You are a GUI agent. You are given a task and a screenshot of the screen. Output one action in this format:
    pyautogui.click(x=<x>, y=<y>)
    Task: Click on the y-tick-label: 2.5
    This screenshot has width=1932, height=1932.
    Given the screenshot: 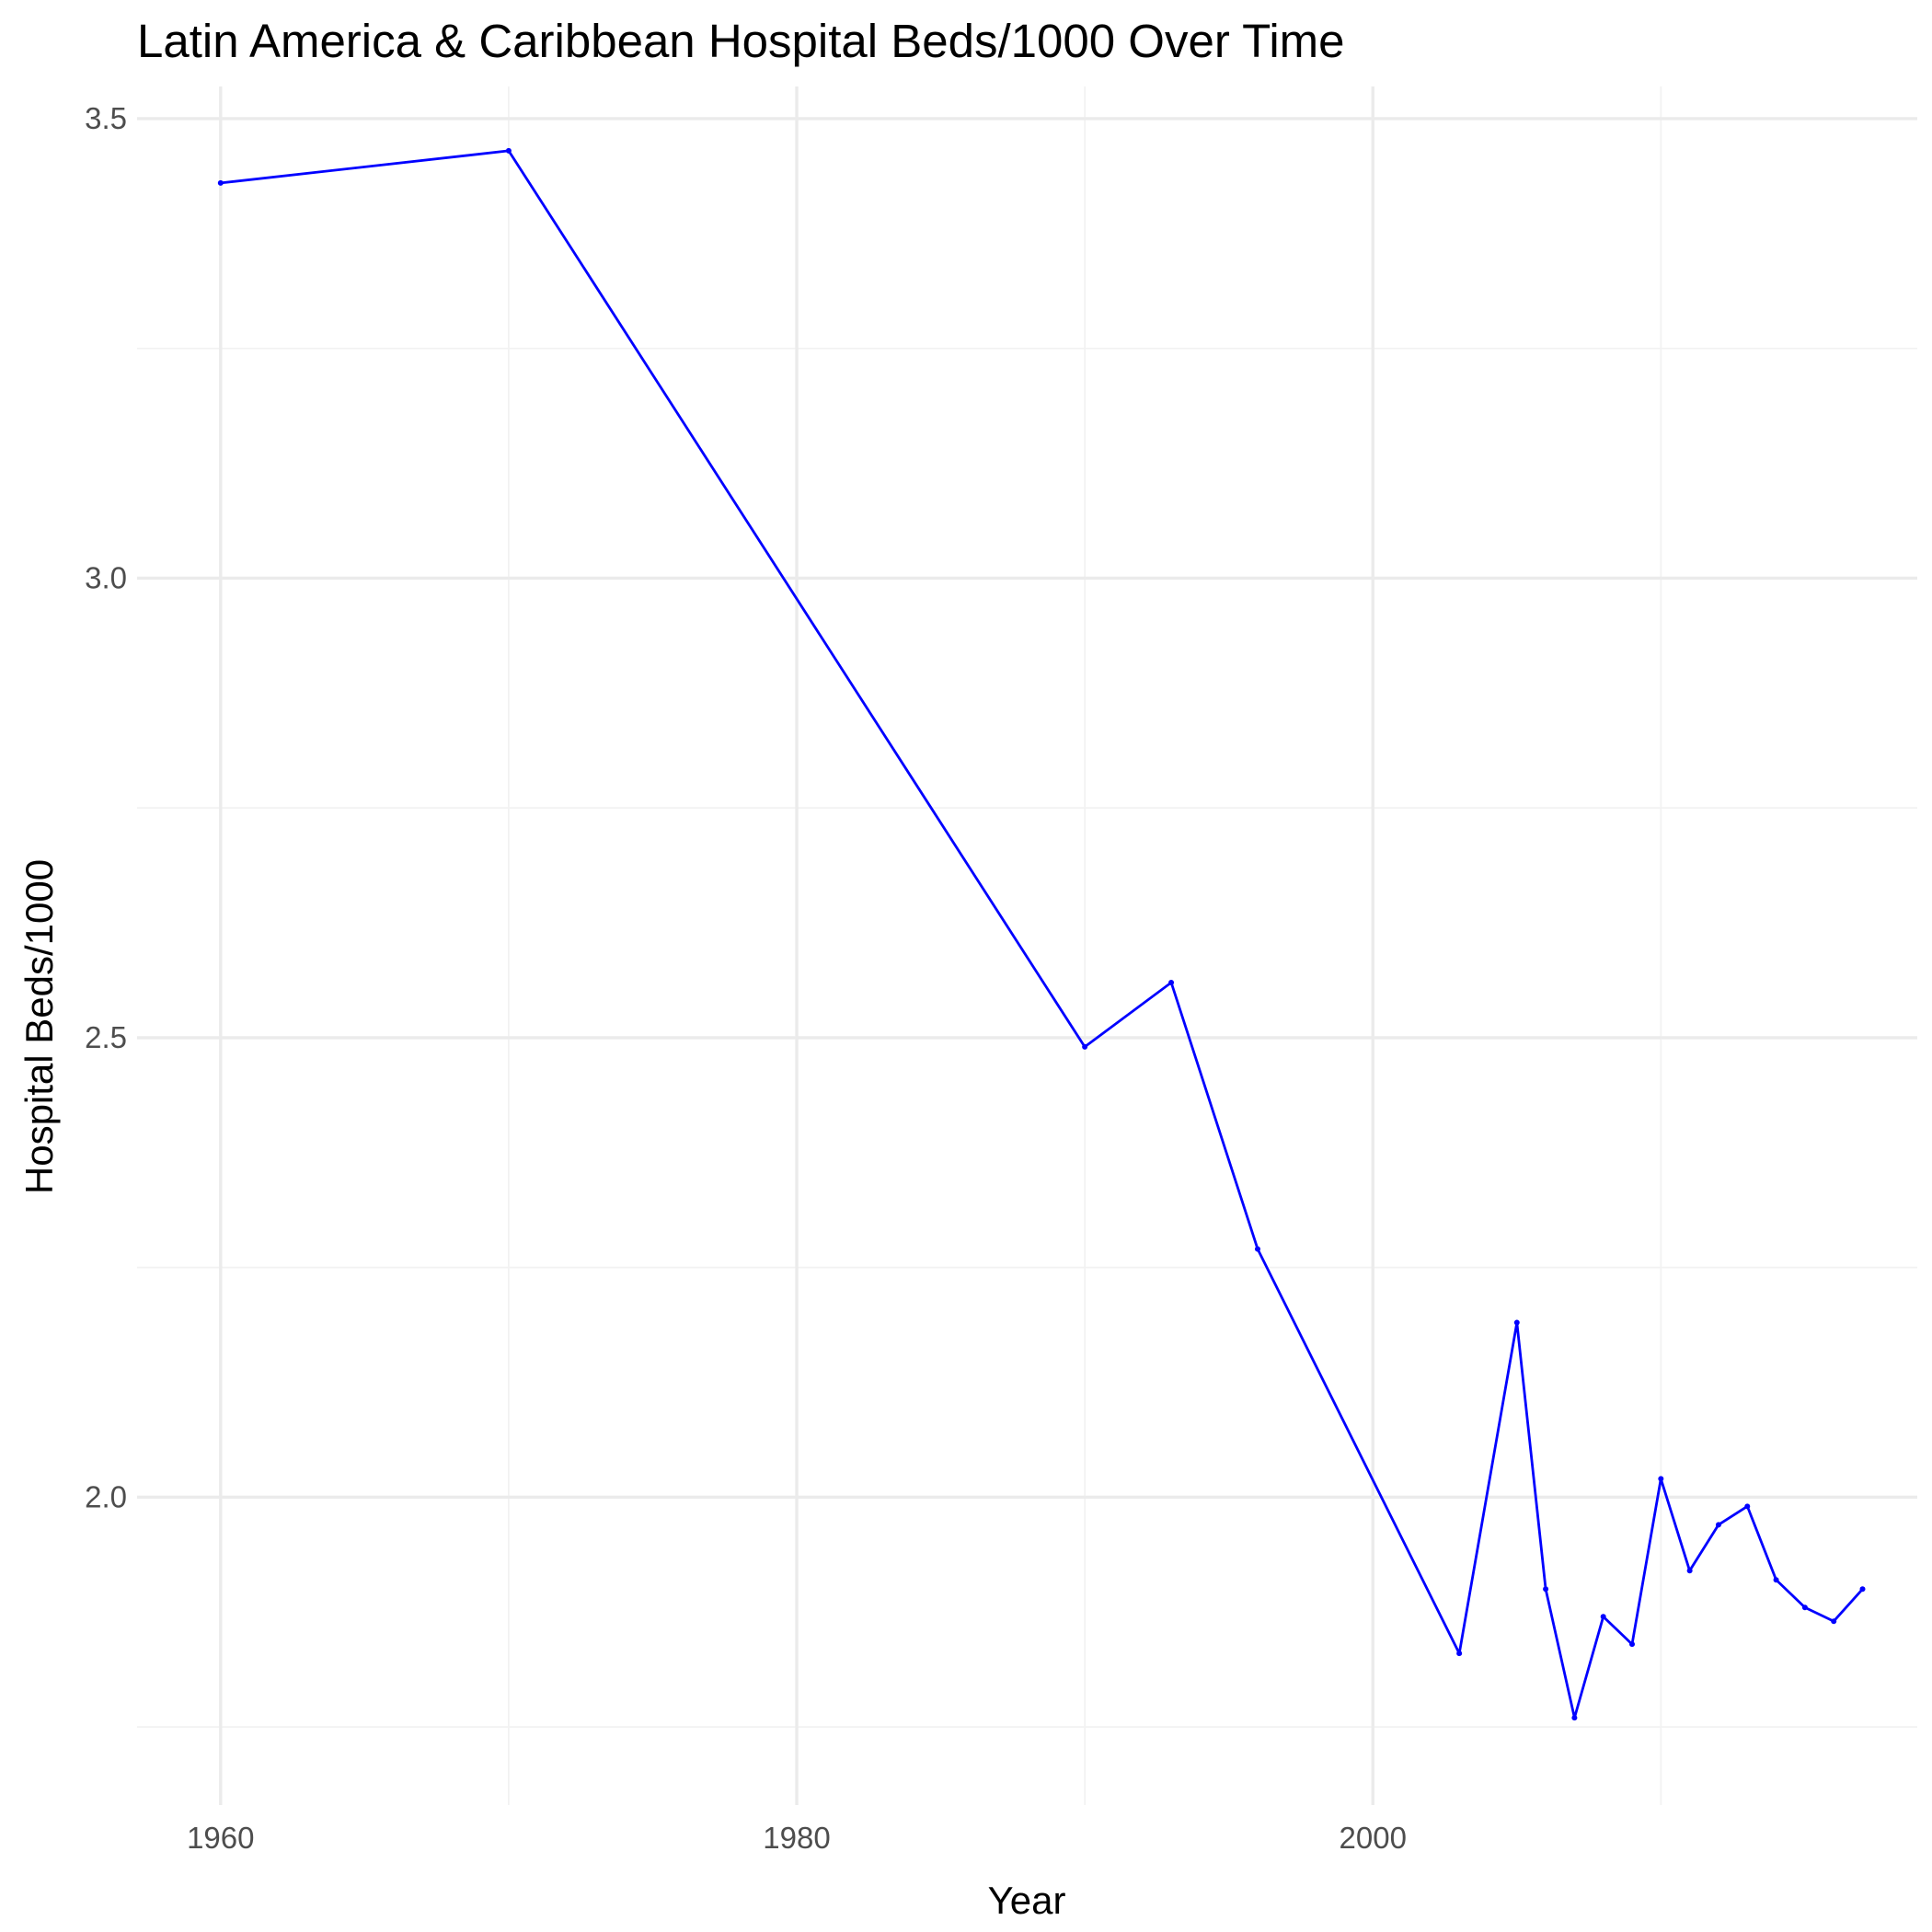 What is the action you would take?
    pyautogui.click(x=106, y=1037)
    